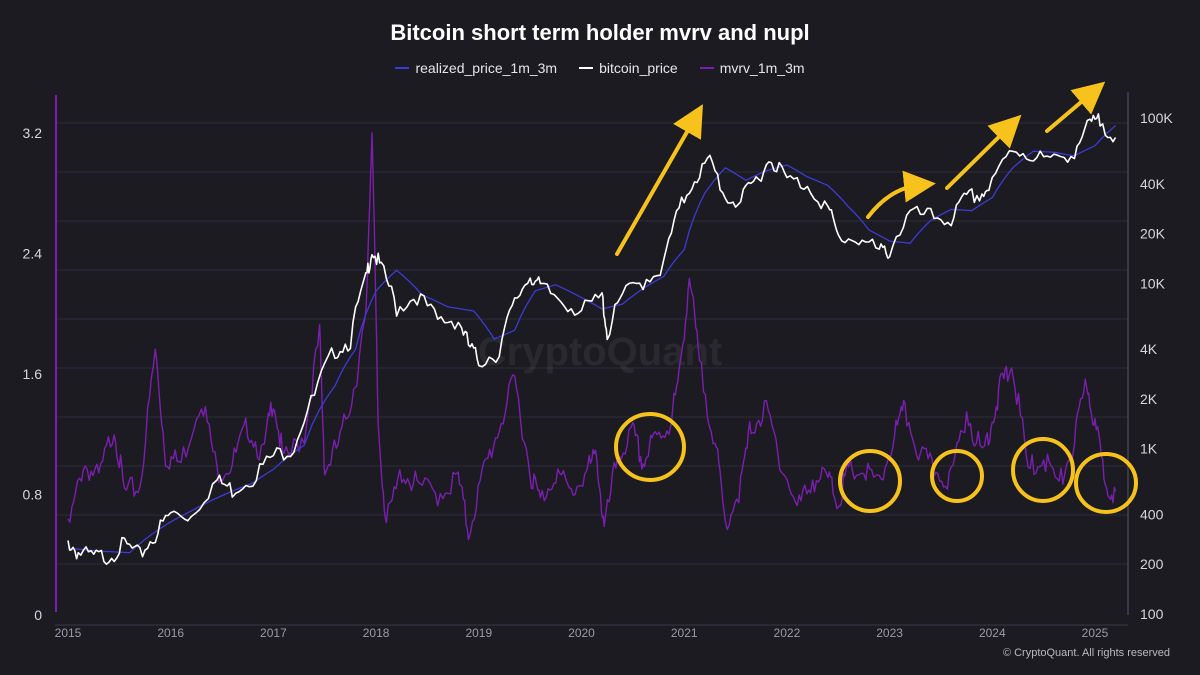  I want to click on y-left-tick-label: 3.2, so click(33, 133).